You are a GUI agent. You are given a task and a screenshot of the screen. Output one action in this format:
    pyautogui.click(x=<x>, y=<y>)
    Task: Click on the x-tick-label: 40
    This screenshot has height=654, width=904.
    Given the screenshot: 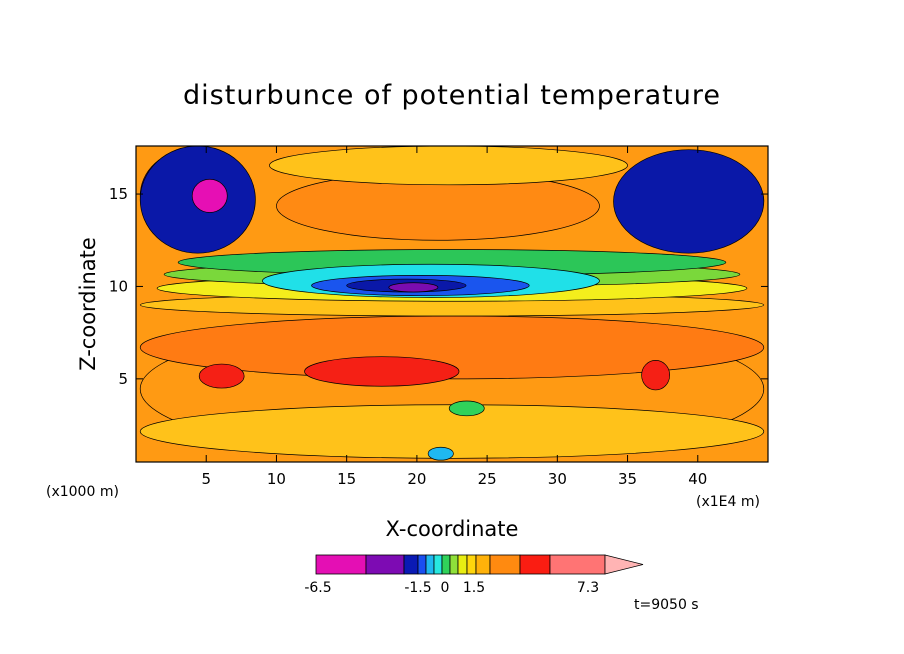 What is the action you would take?
    pyautogui.click(x=697, y=479)
    